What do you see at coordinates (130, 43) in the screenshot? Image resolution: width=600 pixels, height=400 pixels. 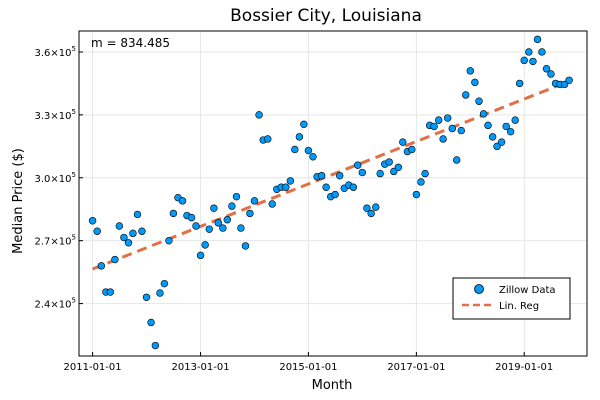 I see `slope-annotation: m = 834.485` at bounding box center [130, 43].